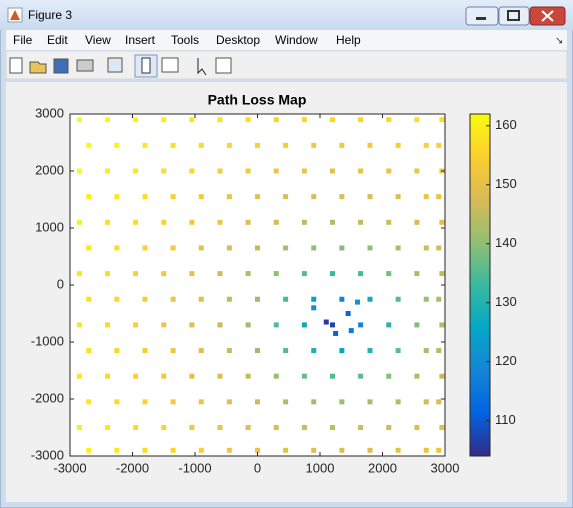  What do you see at coordinates (506, 360) in the screenshot?
I see `colorbar-tick-label: 120` at bounding box center [506, 360].